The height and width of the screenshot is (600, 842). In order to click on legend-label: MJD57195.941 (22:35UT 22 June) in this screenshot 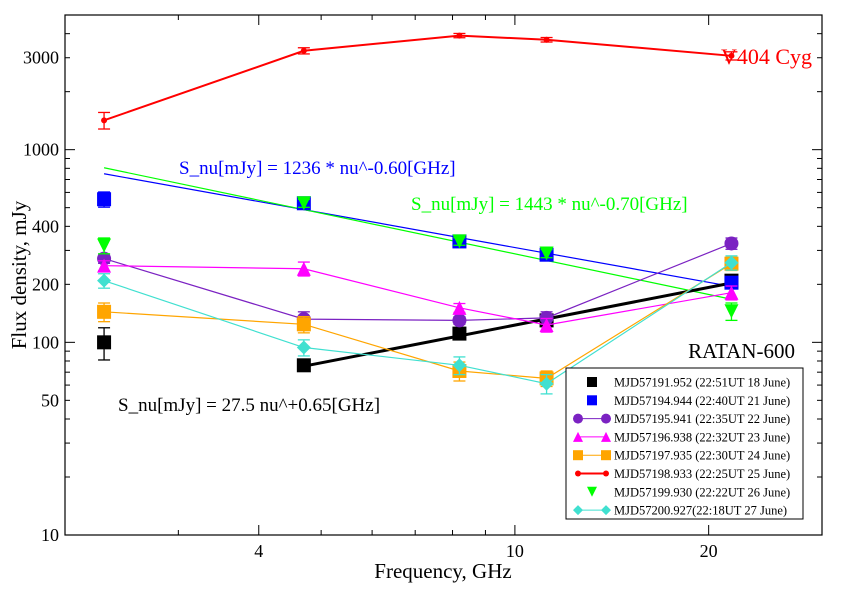, I will do `click(702, 419)`.